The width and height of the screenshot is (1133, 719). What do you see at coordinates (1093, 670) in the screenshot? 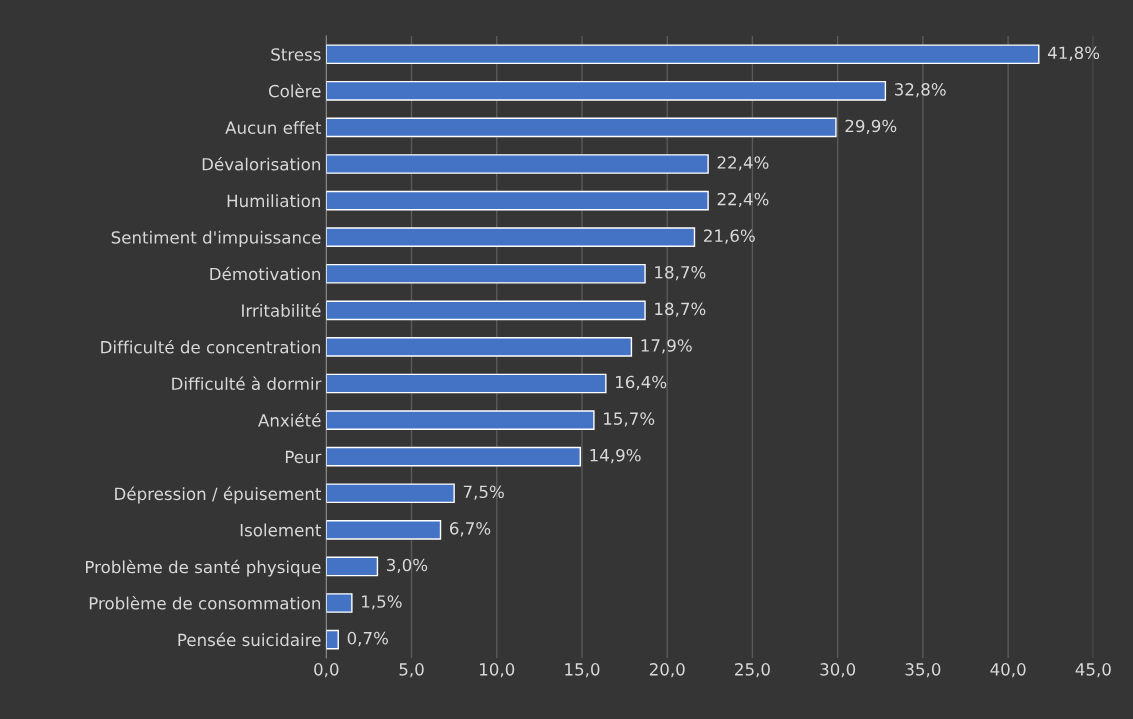
I see `x-tick-label: 45,0` at bounding box center [1093, 670].